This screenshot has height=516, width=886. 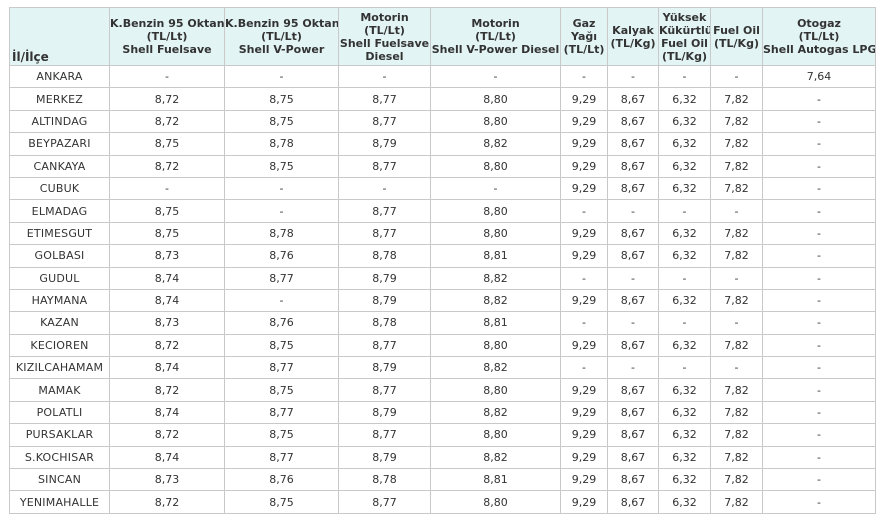 I want to click on price-cell-benzin-vpower: 8,76, so click(x=281, y=256).